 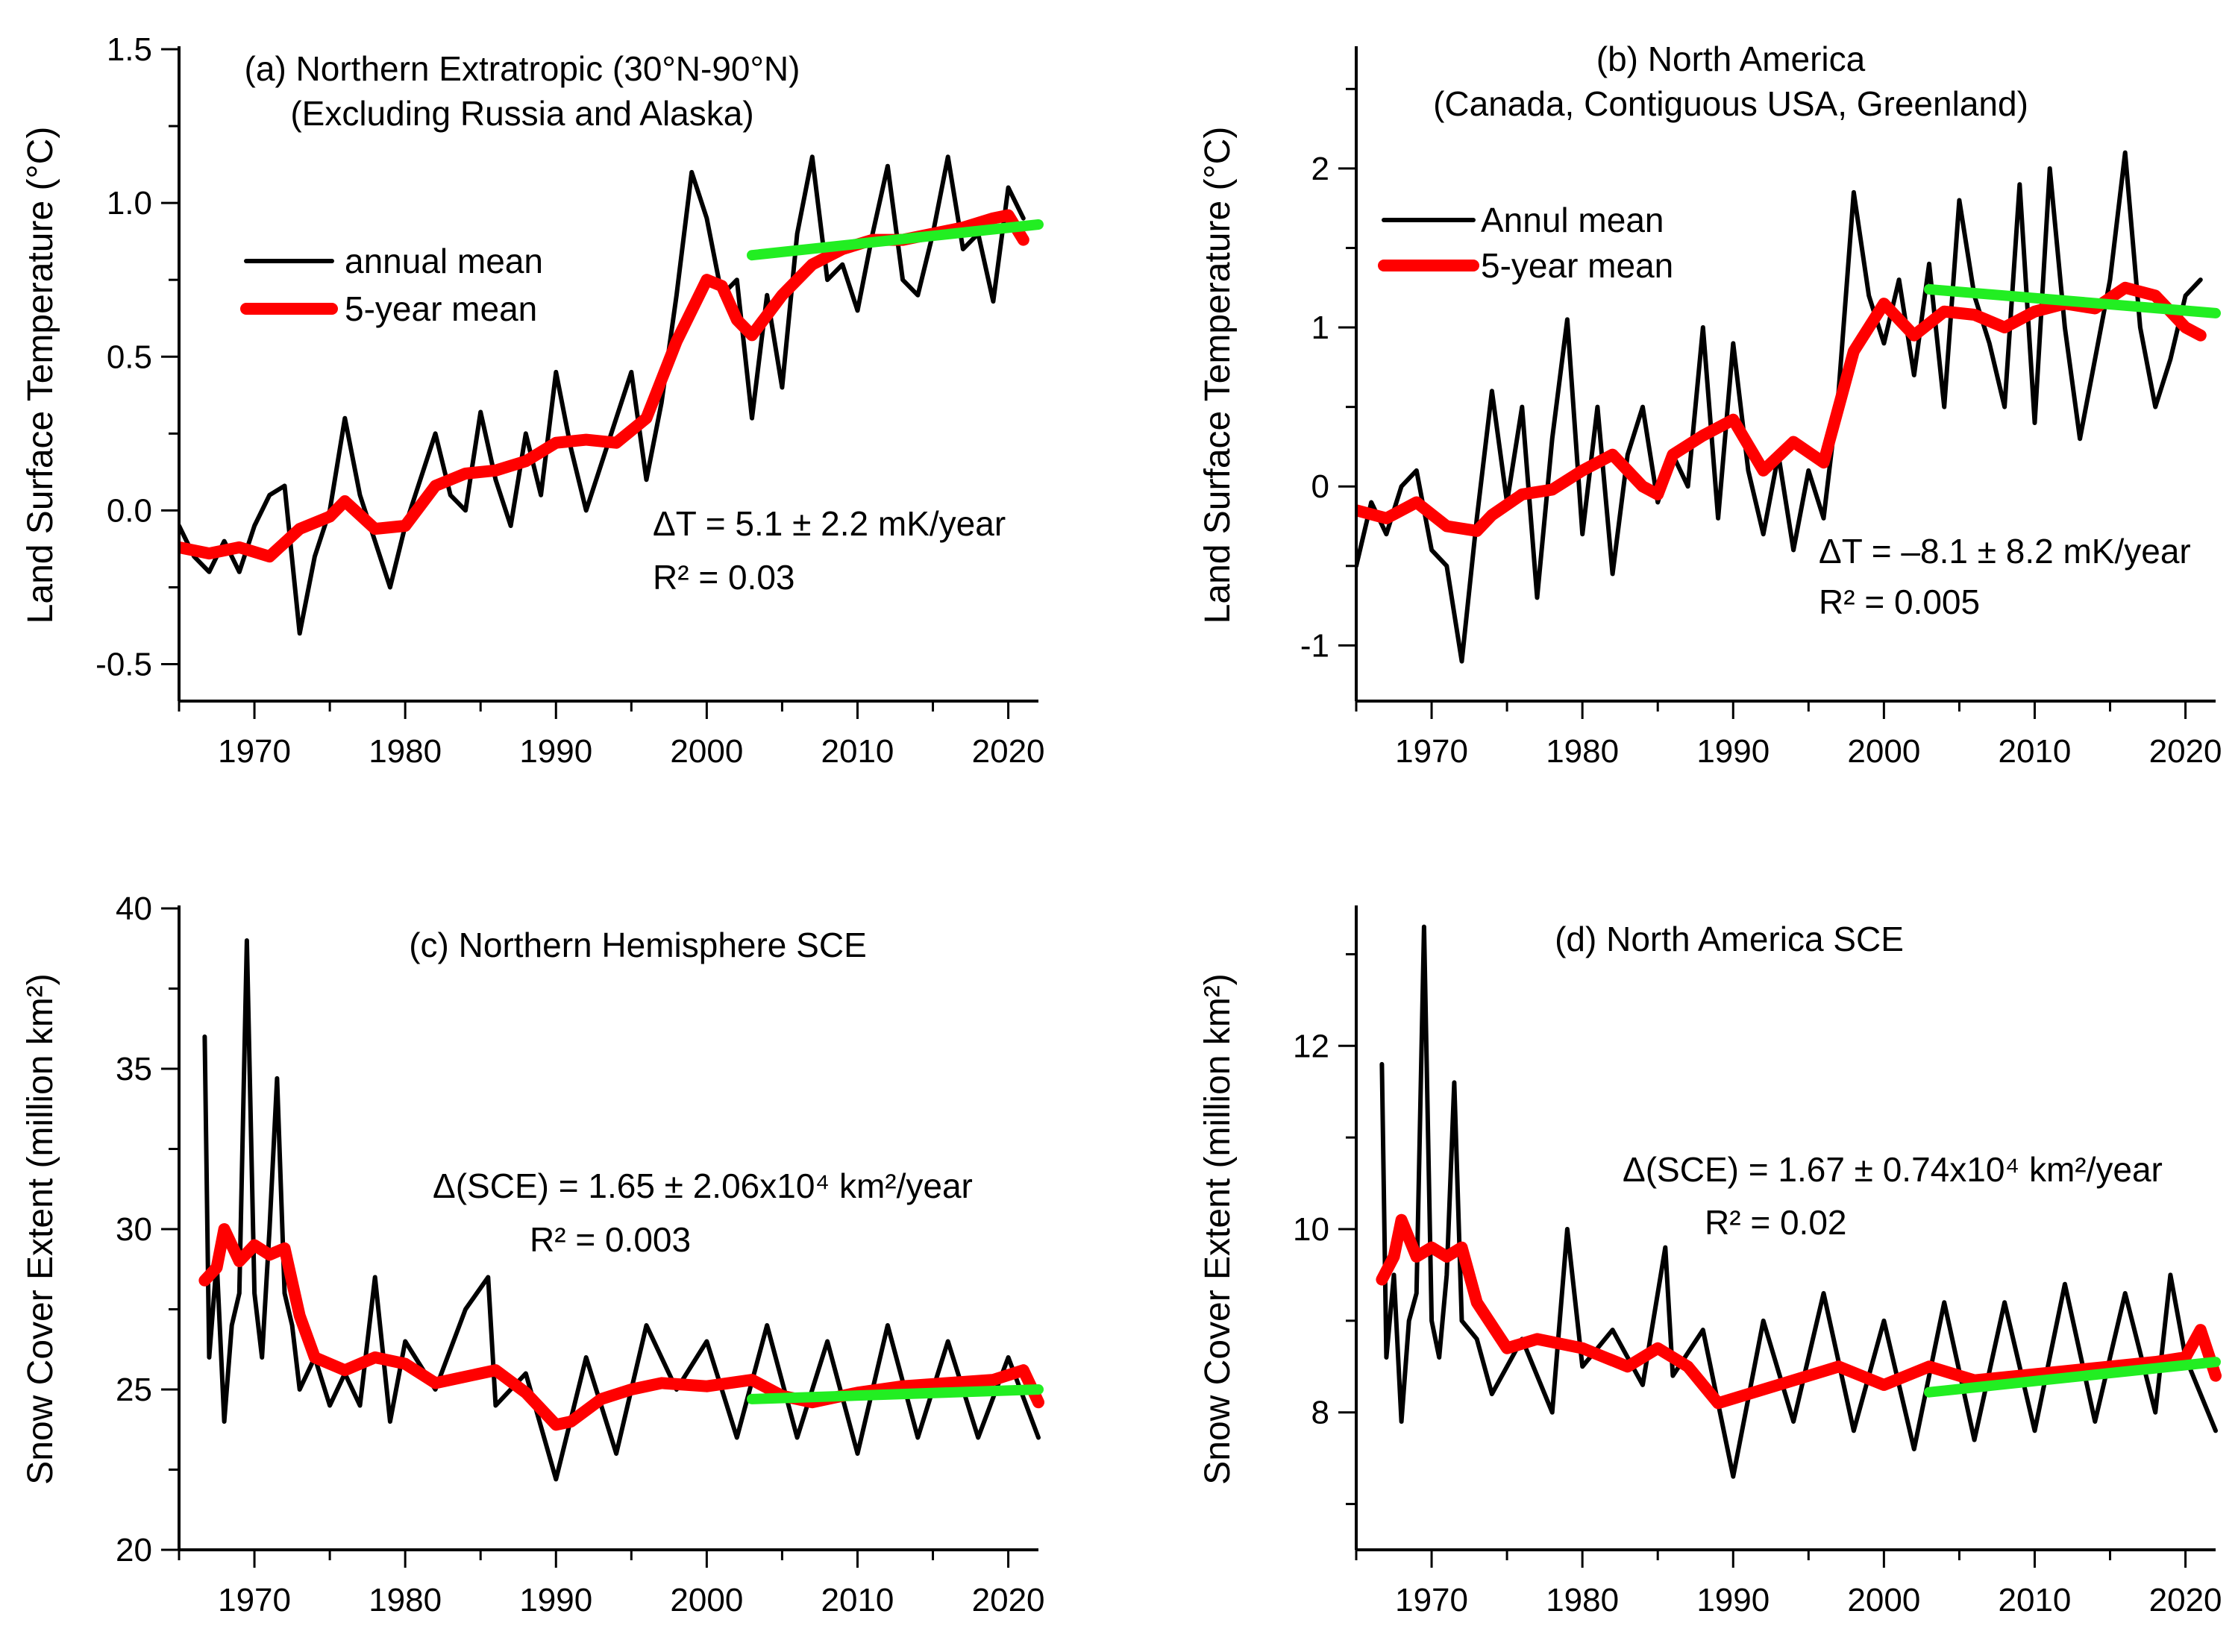 I want to click on panel-title: (d) North America SCE, so click(x=1729, y=939).